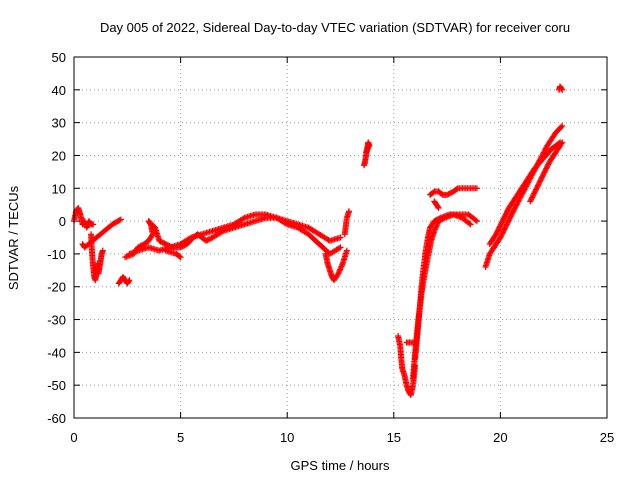 The image size is (640, 480). What do you see at coordinates (13, 237) in the screenshot?
I see `y-axis-label: SDTVAR / TECUs` at bounding box center [13, 237].